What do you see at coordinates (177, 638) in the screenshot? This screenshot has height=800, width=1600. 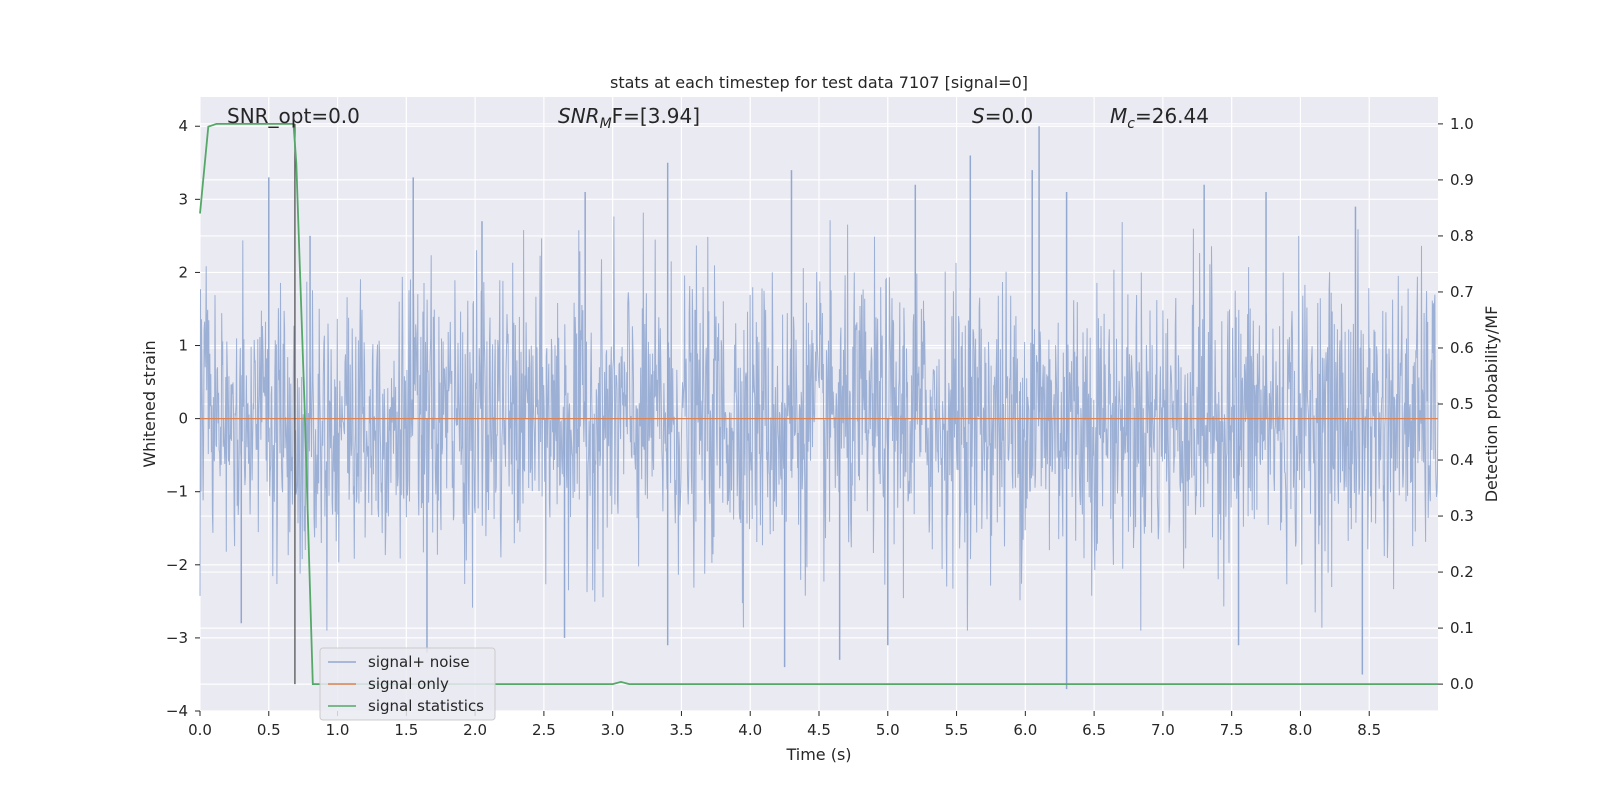 I see `y-left-tick-label: −3` at bounding box center [177, 638].